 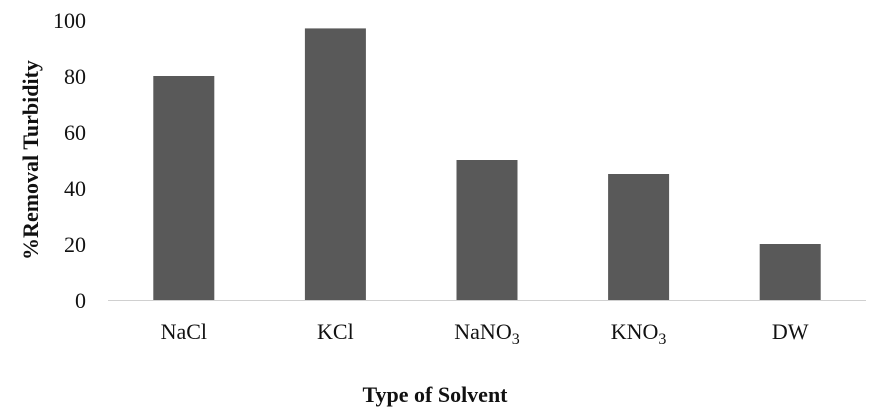 I want to click on y-tick-label: 0, so click(x=80, y=300).